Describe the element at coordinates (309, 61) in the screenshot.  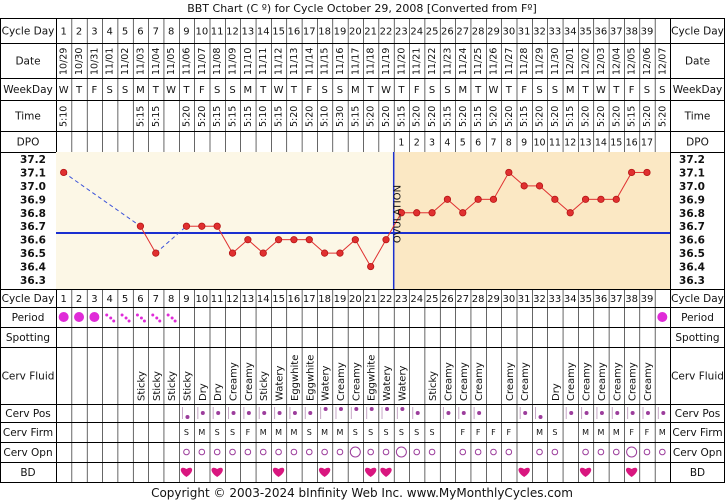
I see `date-label: 11/14` at that location.